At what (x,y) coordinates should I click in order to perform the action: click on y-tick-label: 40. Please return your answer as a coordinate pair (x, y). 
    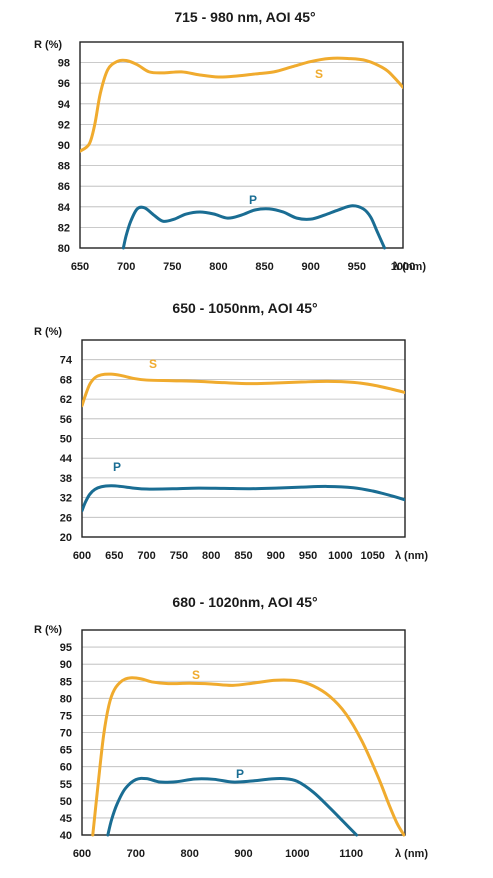
    Looking at the image, I should click on (66, 836).